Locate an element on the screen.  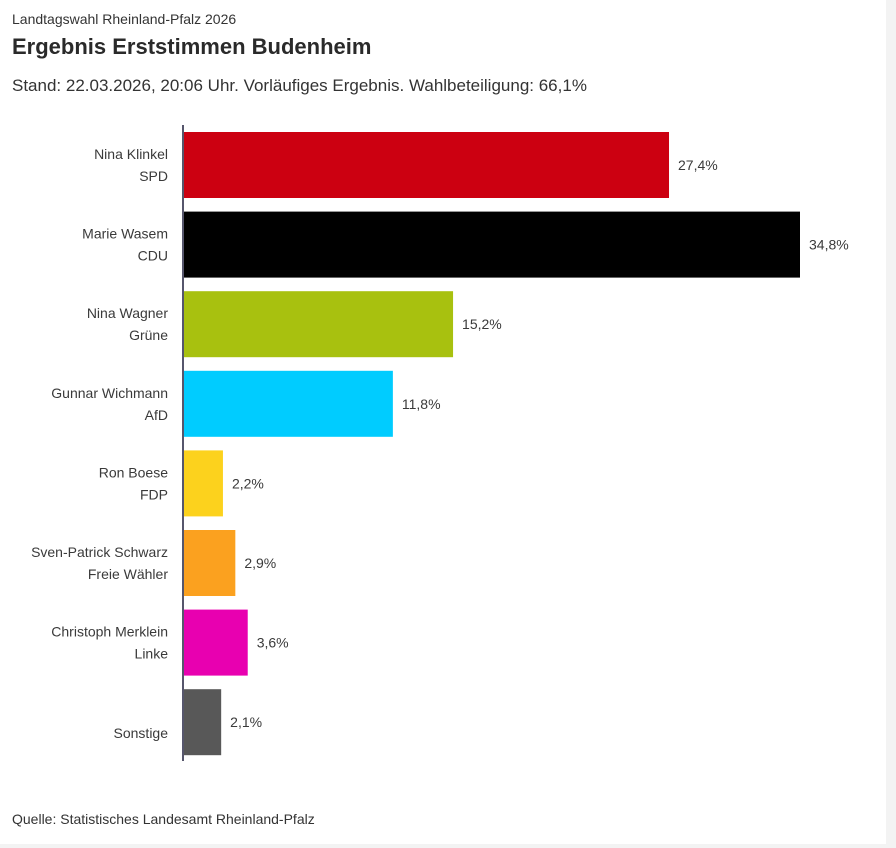
candidate-name: Gunnar Wichmann is located at coordinates (109, 393).